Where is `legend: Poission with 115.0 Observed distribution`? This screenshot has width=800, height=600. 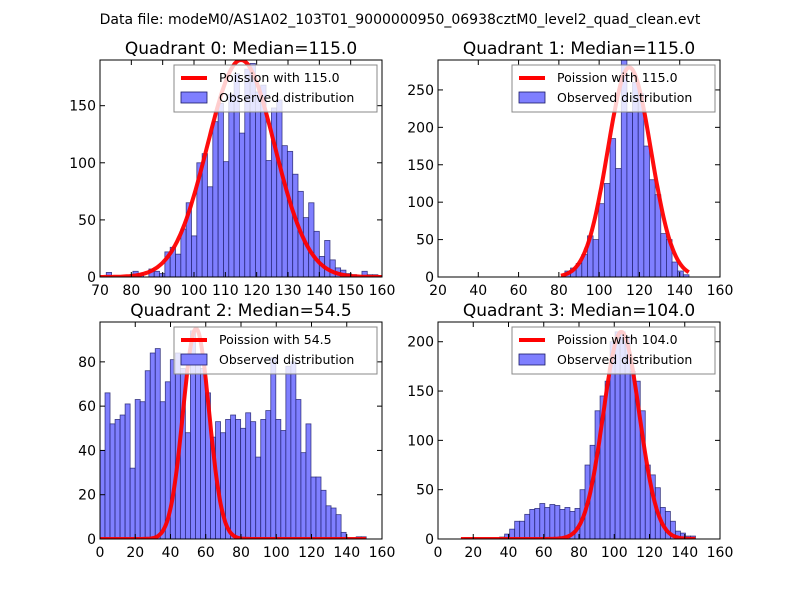
legend: Poission with 115.0 Observed distribution is located at coordinates (275, 88).